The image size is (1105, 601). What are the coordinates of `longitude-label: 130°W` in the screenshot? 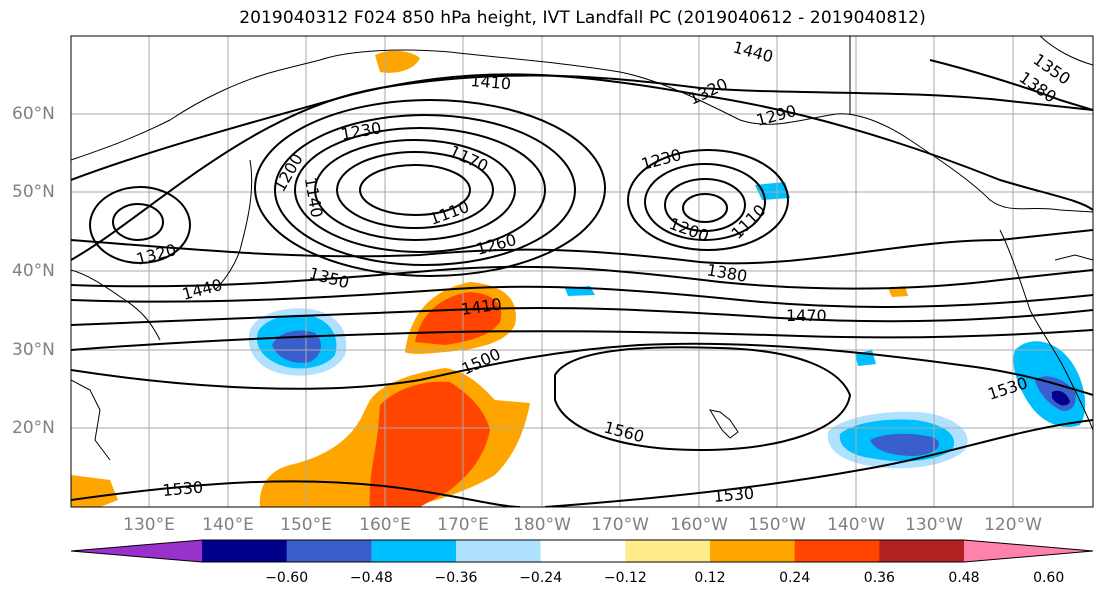 It's located at (934, 525).